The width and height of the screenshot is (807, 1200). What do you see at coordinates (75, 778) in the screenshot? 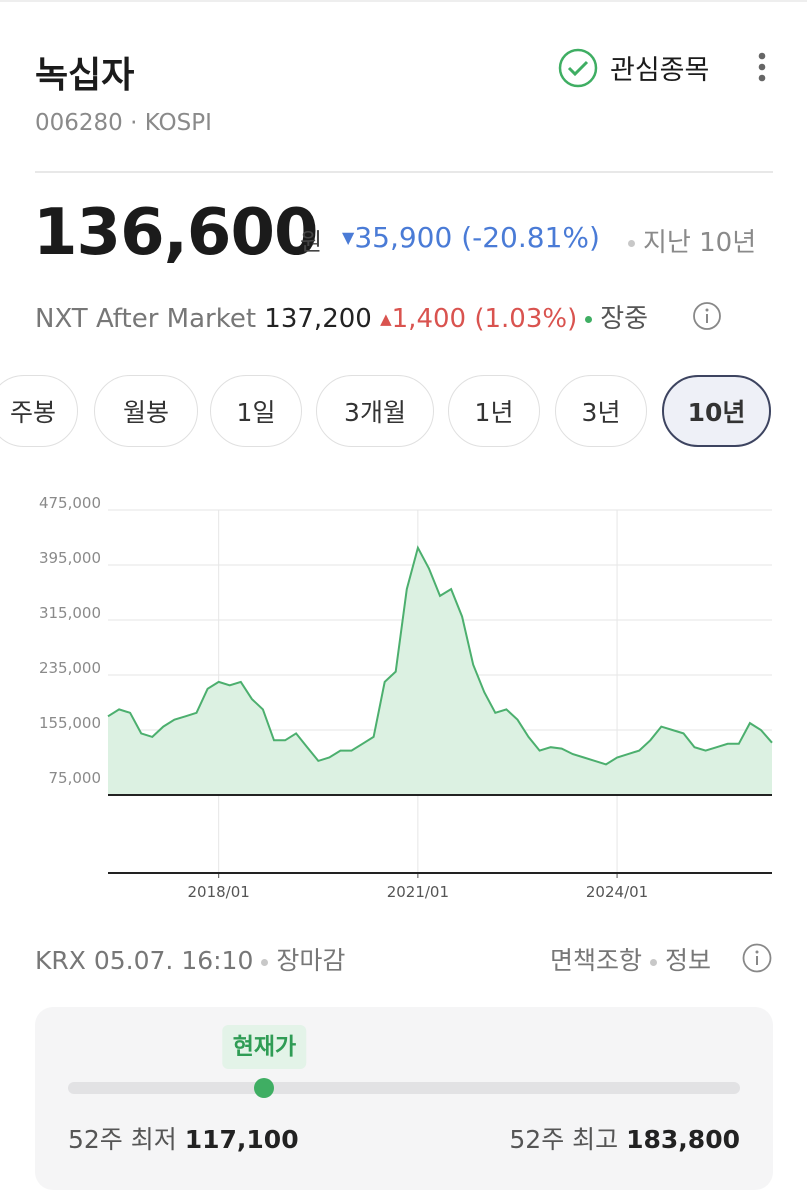
I see `y-tick-label: 75,000` at bounding box center [75, 778].